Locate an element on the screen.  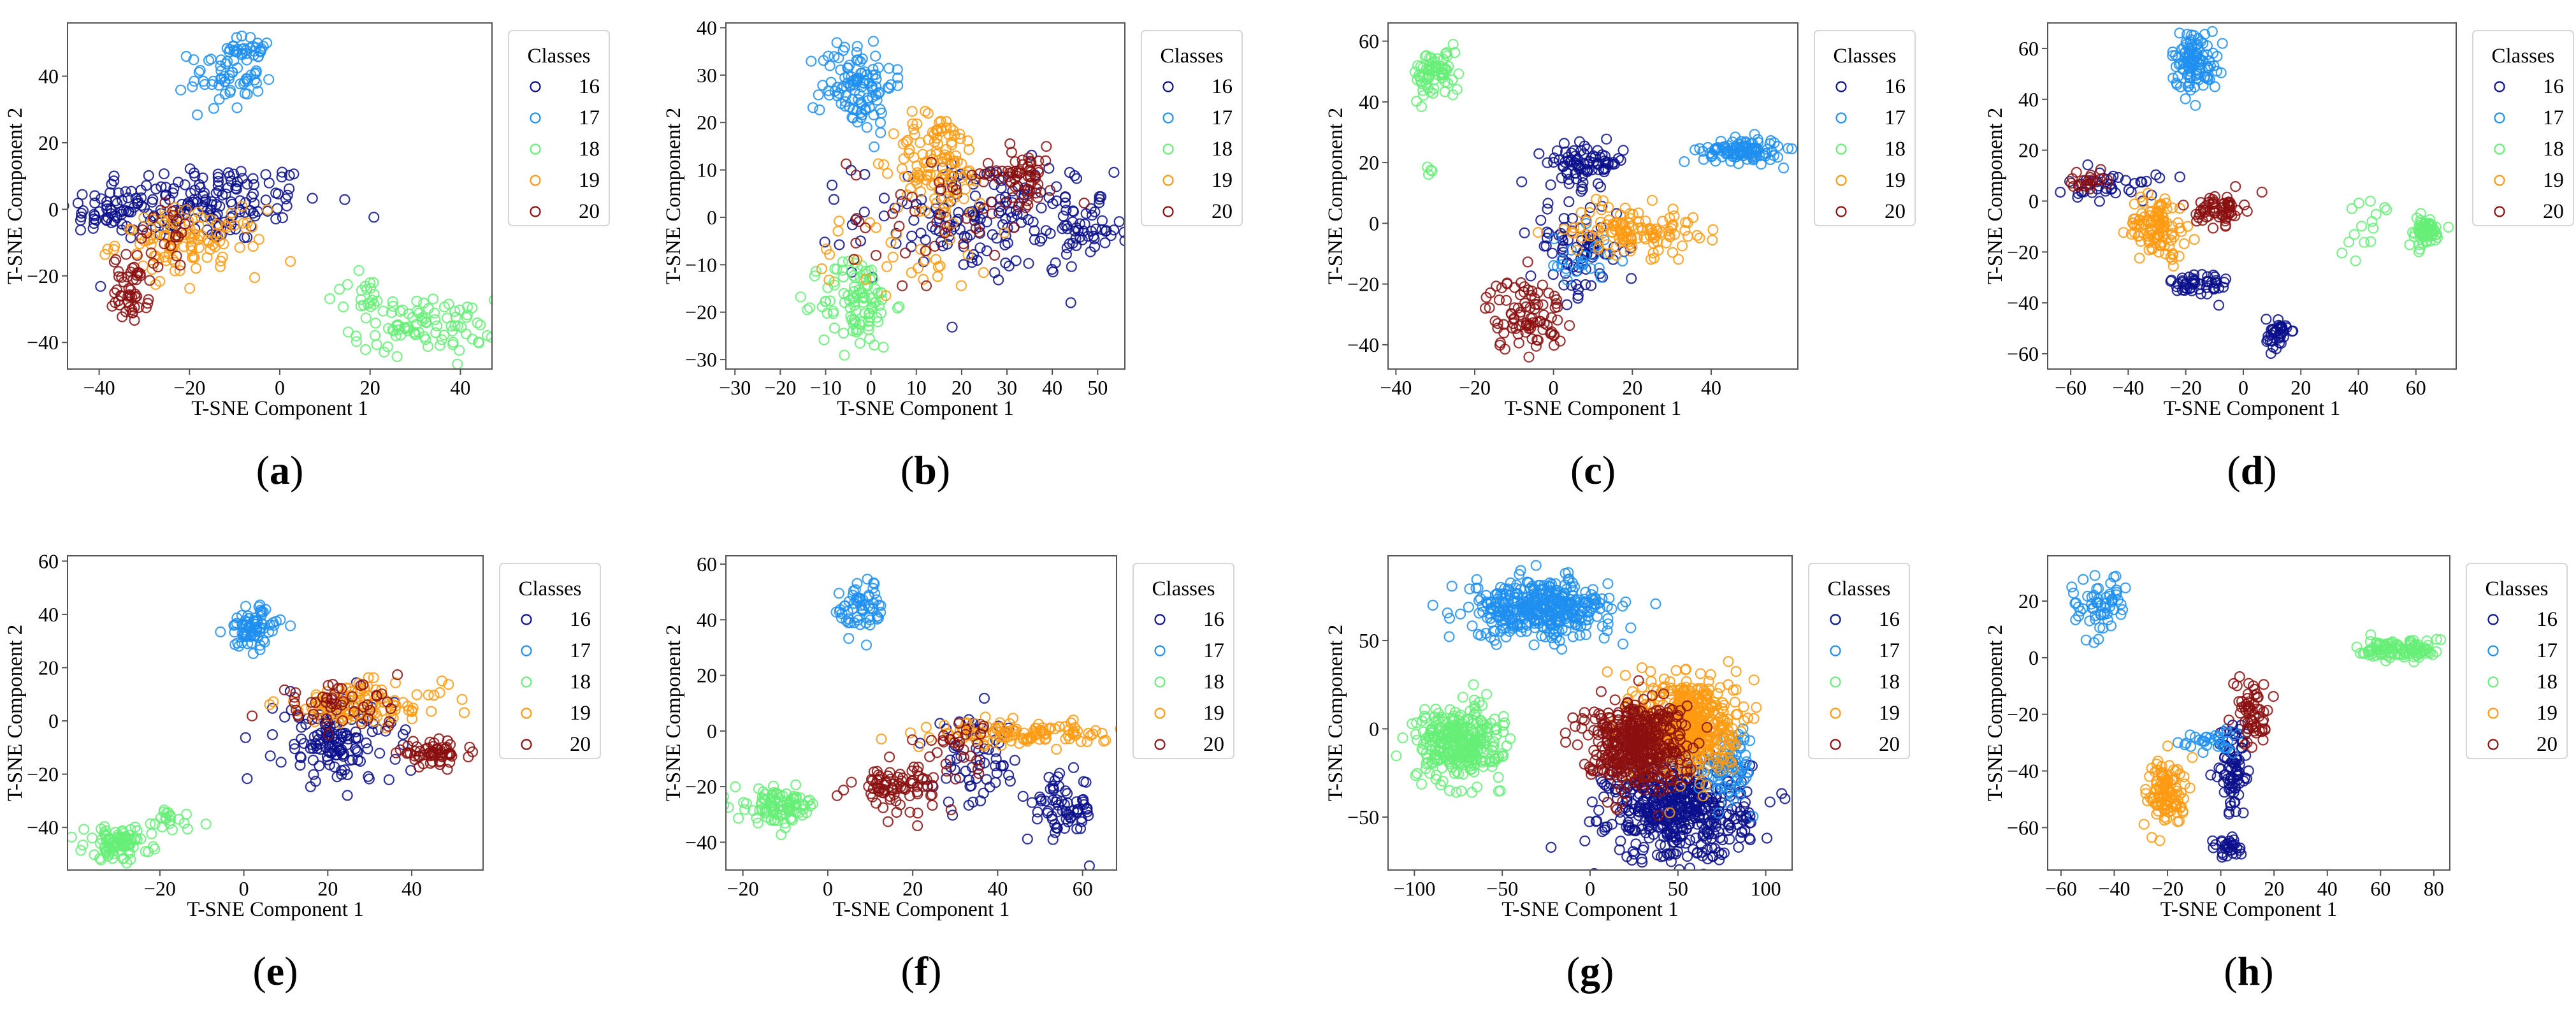
y-tick-label: 20 is located at coordinates (2028, 150).